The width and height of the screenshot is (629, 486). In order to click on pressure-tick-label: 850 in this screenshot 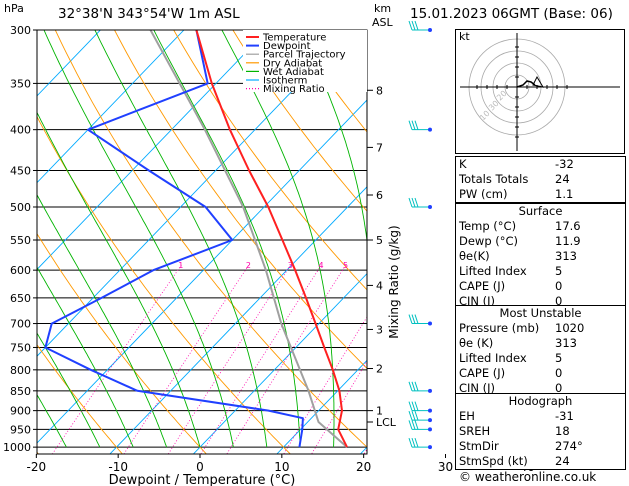, I will do `click(20, 391)`.